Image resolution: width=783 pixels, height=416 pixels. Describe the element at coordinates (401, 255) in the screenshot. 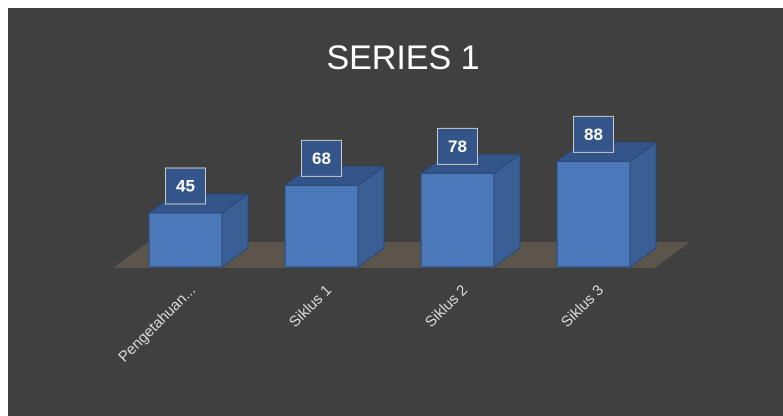

I see `floor` at that location.